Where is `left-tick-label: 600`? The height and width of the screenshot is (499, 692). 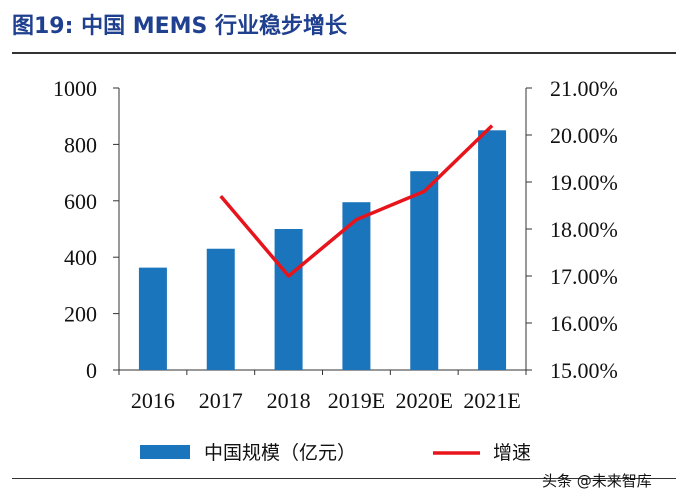 left-tick-label: 600 is located at coordinates (80, 201).